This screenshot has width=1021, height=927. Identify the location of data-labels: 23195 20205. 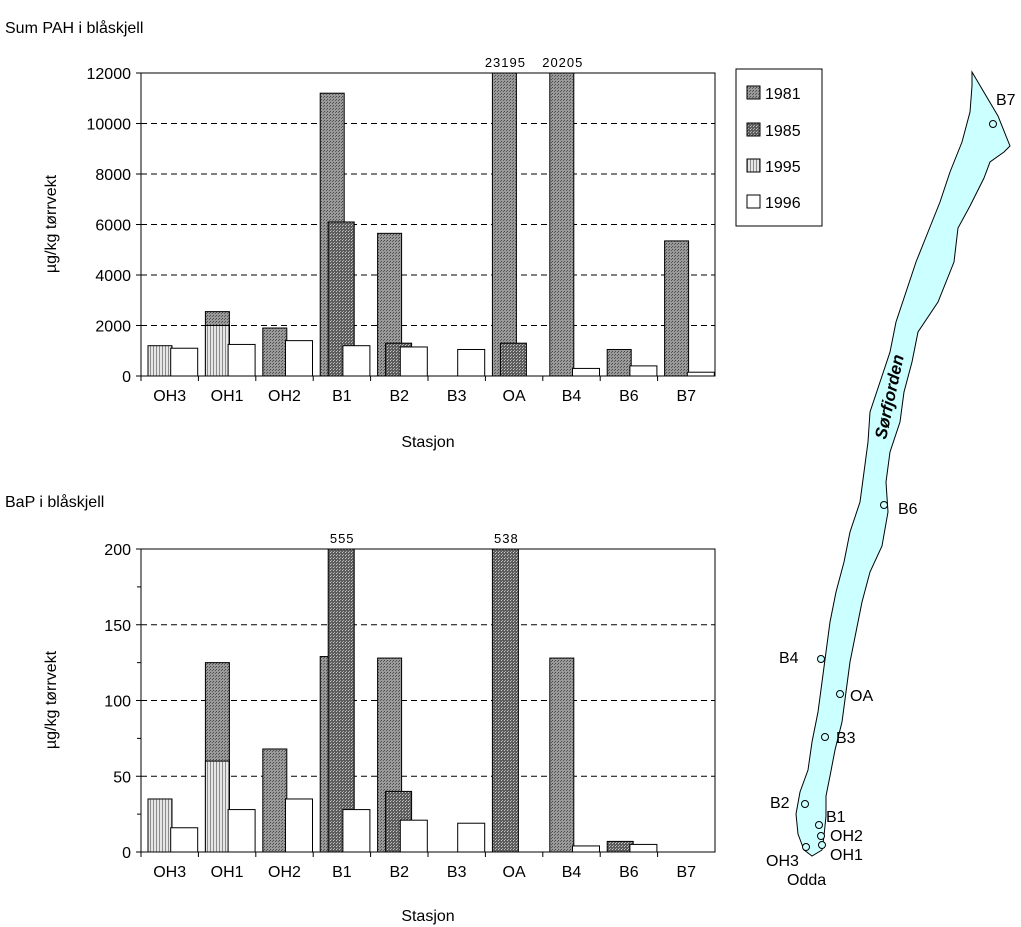
(534, 62).